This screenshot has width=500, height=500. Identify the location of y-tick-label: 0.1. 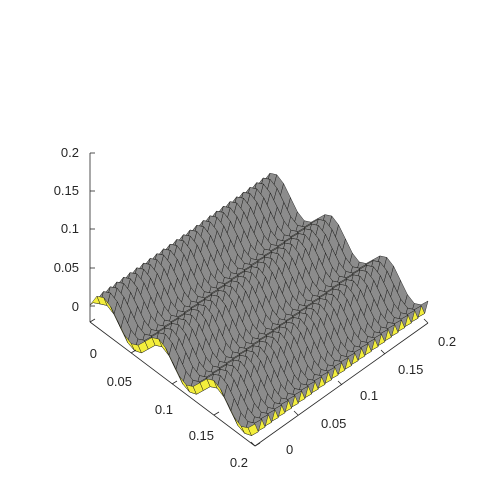
(369, 395).